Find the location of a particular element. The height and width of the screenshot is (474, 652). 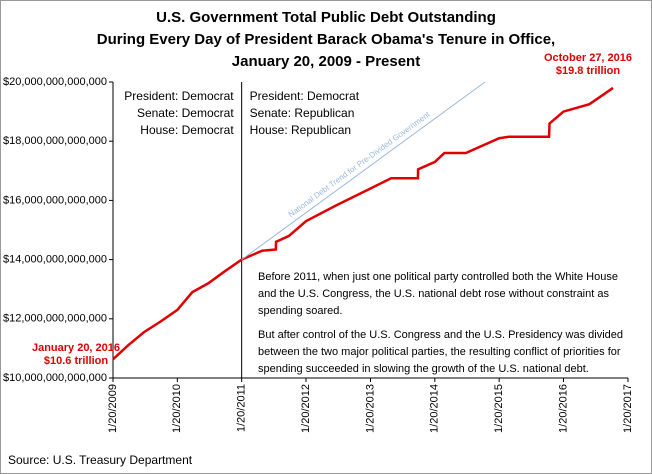

x-tick-label: 1/20/2012 is located at coordinates (306, 408).